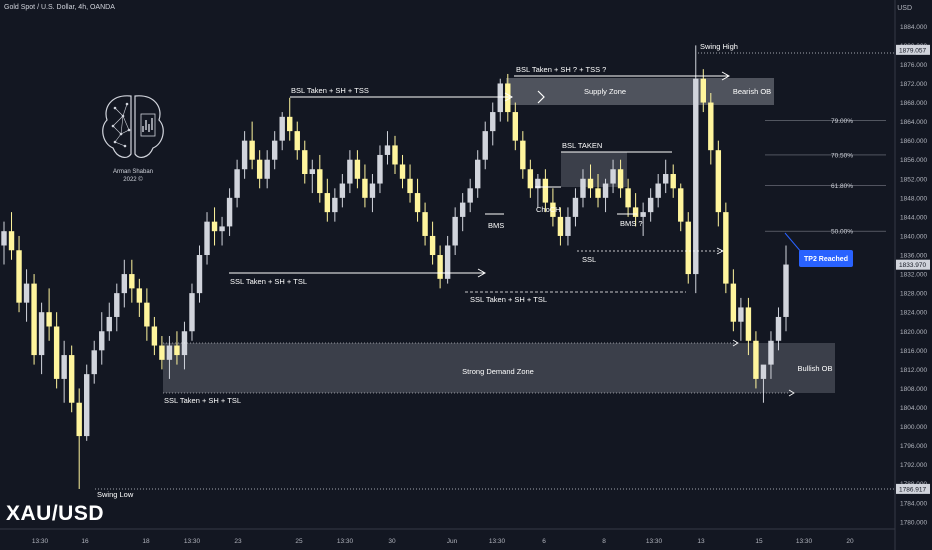 This screenshot has height=550, width=932. I want to click on y-tick-label: 1804.000, so click(913, 408).